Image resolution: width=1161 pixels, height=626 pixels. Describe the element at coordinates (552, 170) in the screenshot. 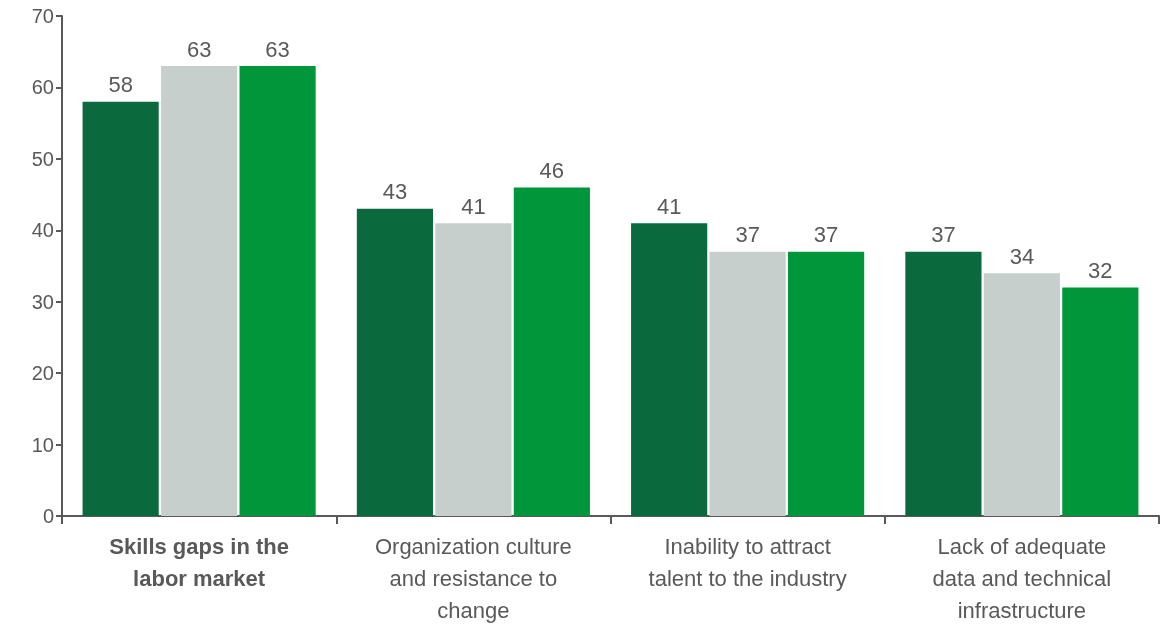

I see `data-label: 46` at that location.